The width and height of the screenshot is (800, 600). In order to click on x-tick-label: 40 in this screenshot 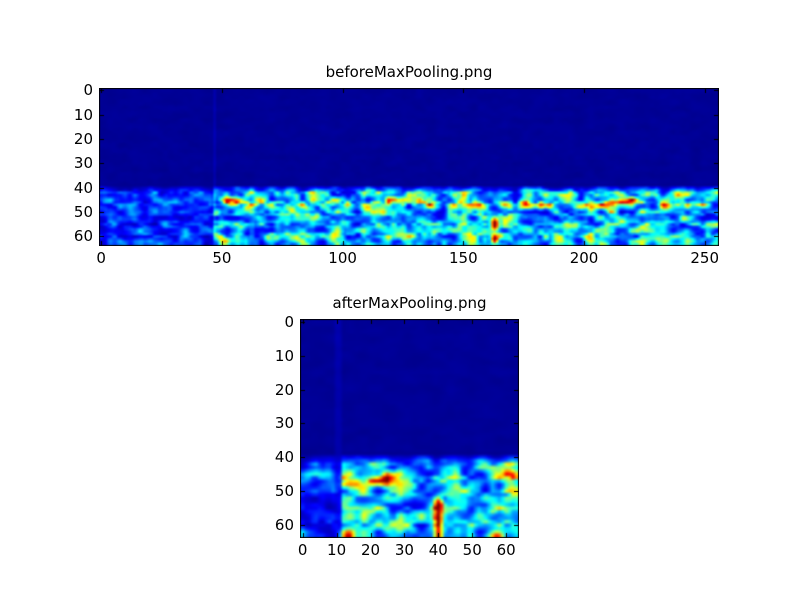, I will do `click(438, 550)`.